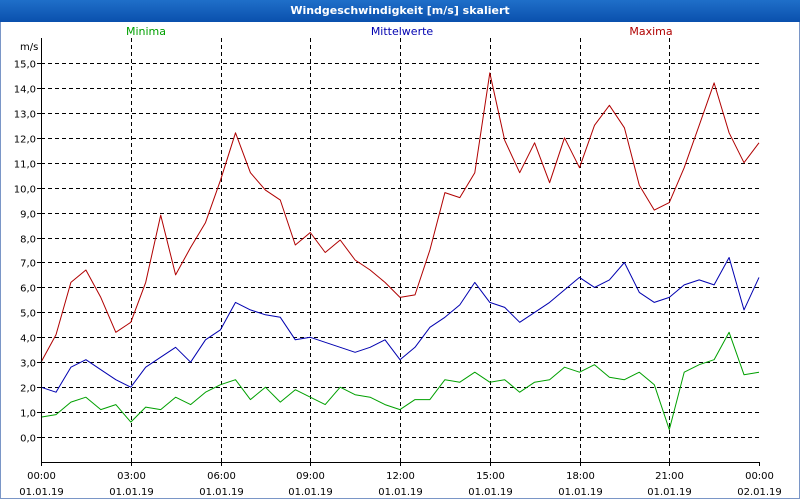 The image size is (800, 500). I want to click on y-tick-label: 4,0, so click(28, 339).